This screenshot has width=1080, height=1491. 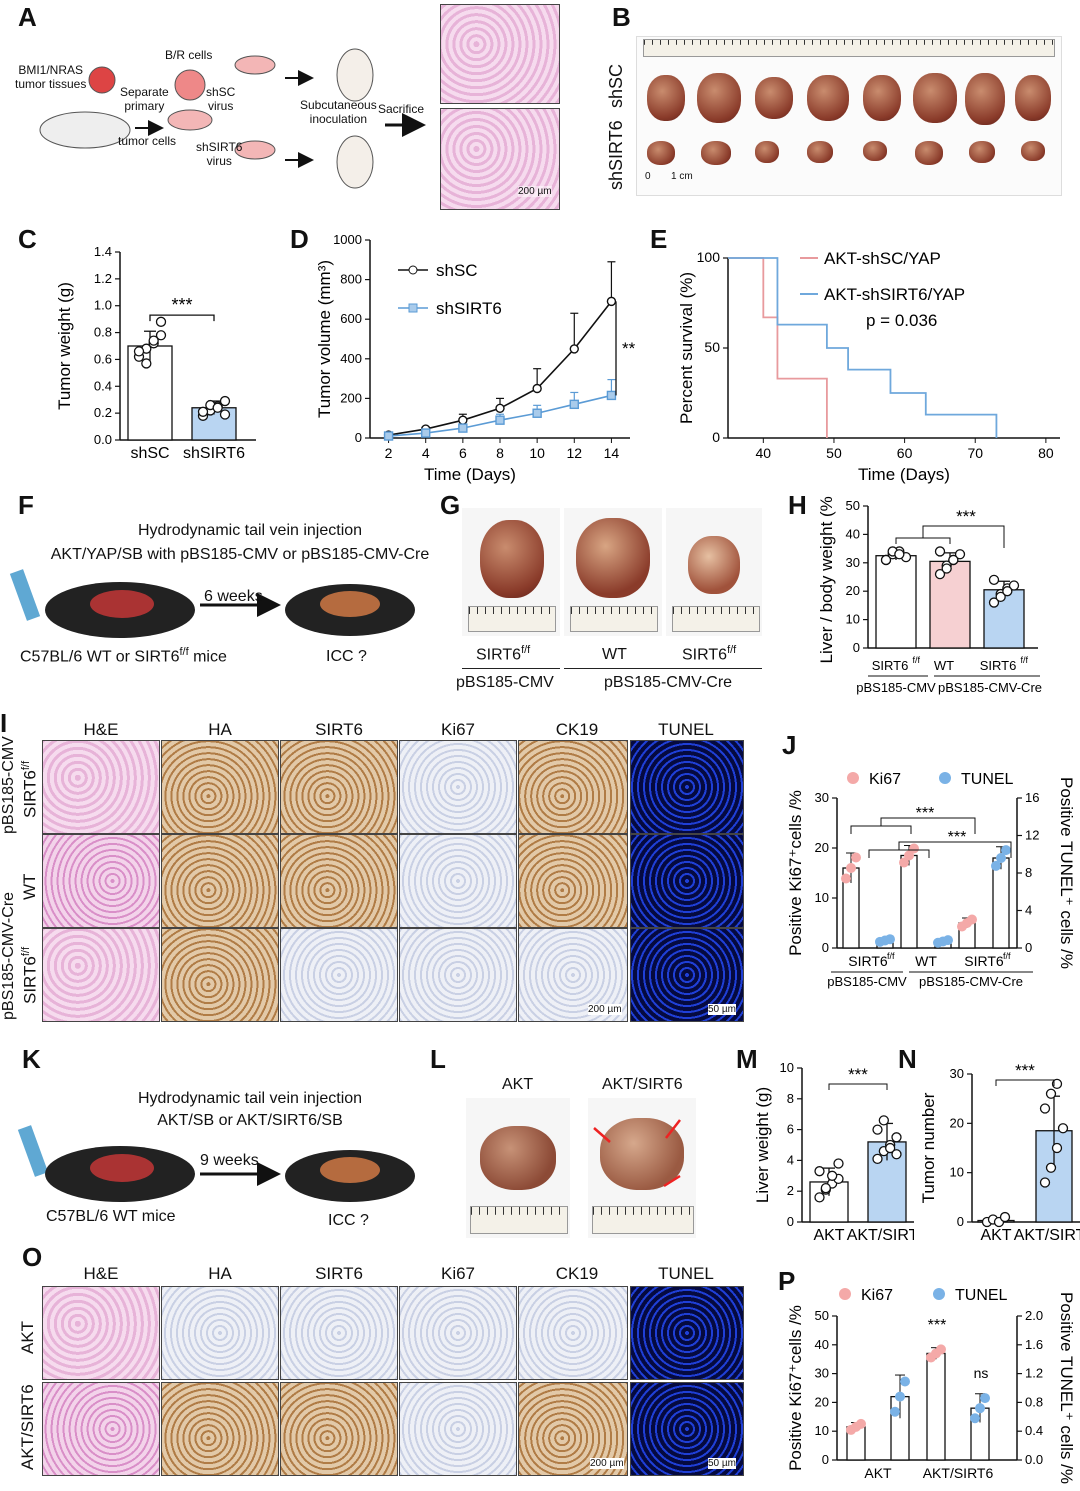 I want to click on g-group-1-text: SIRT6, so click(x=499, y=655).